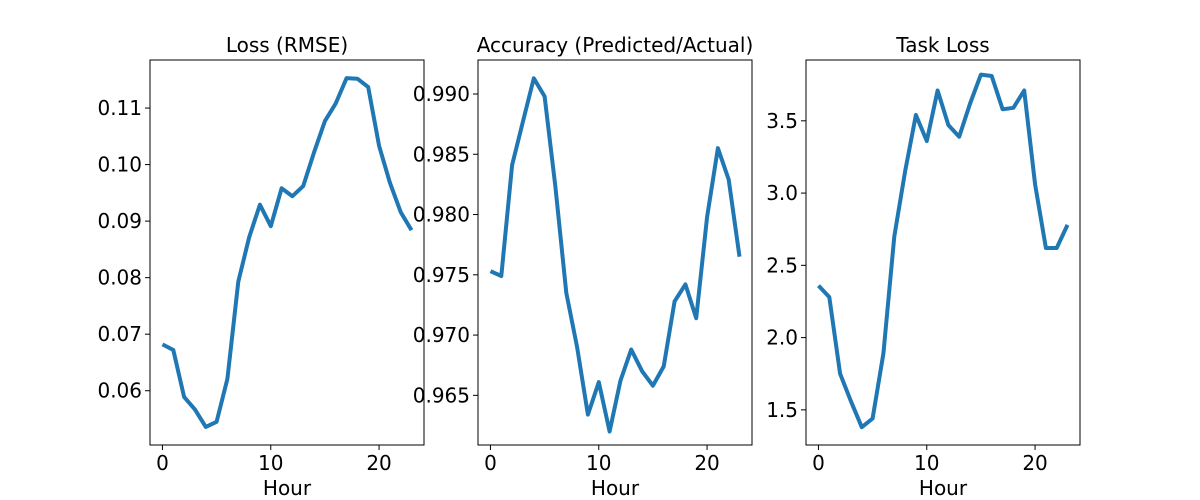 The width and height of the screenshot is (1200, 500). I want to click on task-loss-ytick-label: 2.5, so click(782, 265).